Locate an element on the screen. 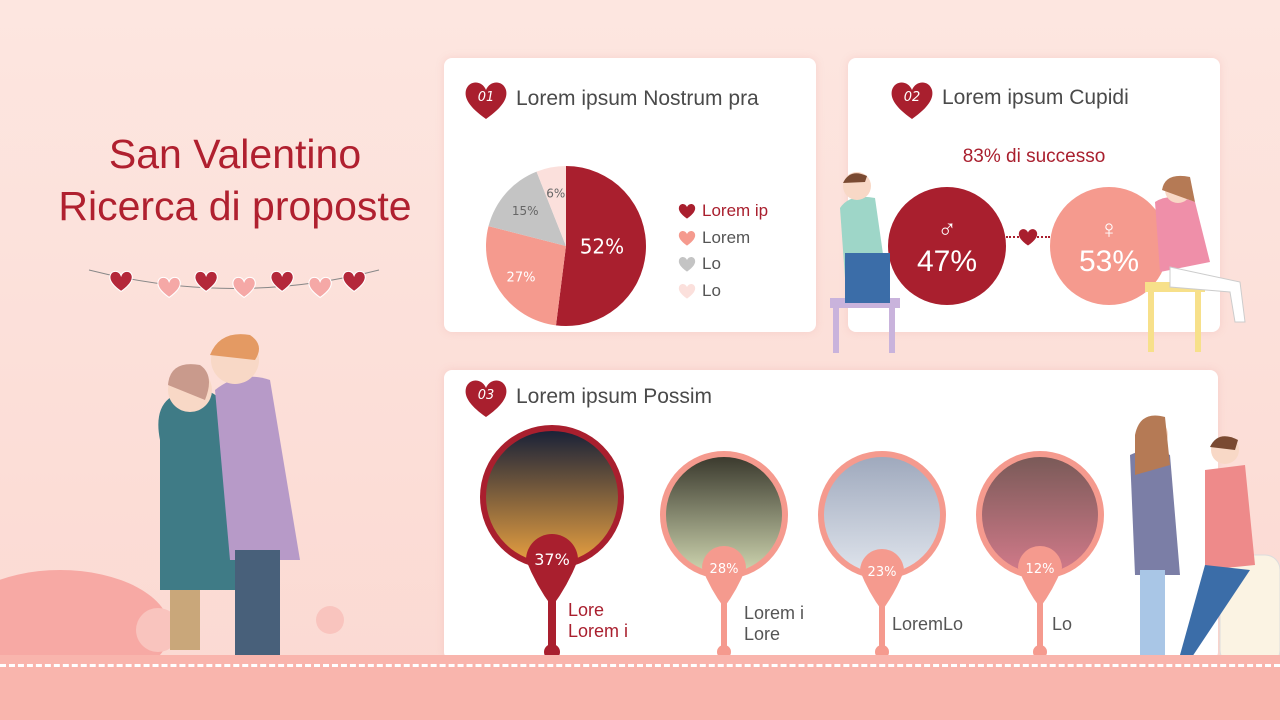 This screenshot has height=720, width=1280. heart-garland-decoration is located at coordinates (234, 284).